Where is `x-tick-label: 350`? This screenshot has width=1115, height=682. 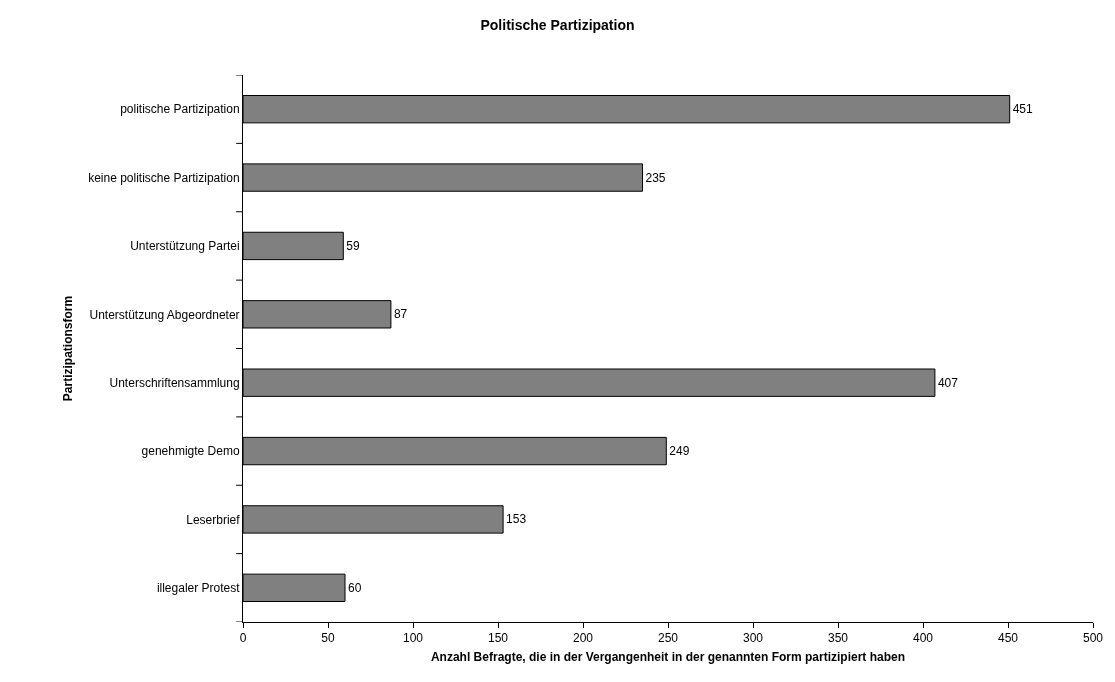 x-tick-label: 350 is located at coordinates (838, 638).